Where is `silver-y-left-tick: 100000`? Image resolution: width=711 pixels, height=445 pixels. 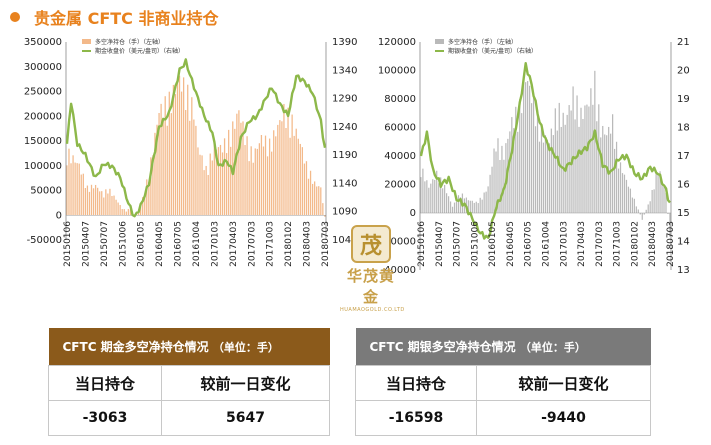 silver-y-left-tick: 100000 is located at coordinates (397, 71).